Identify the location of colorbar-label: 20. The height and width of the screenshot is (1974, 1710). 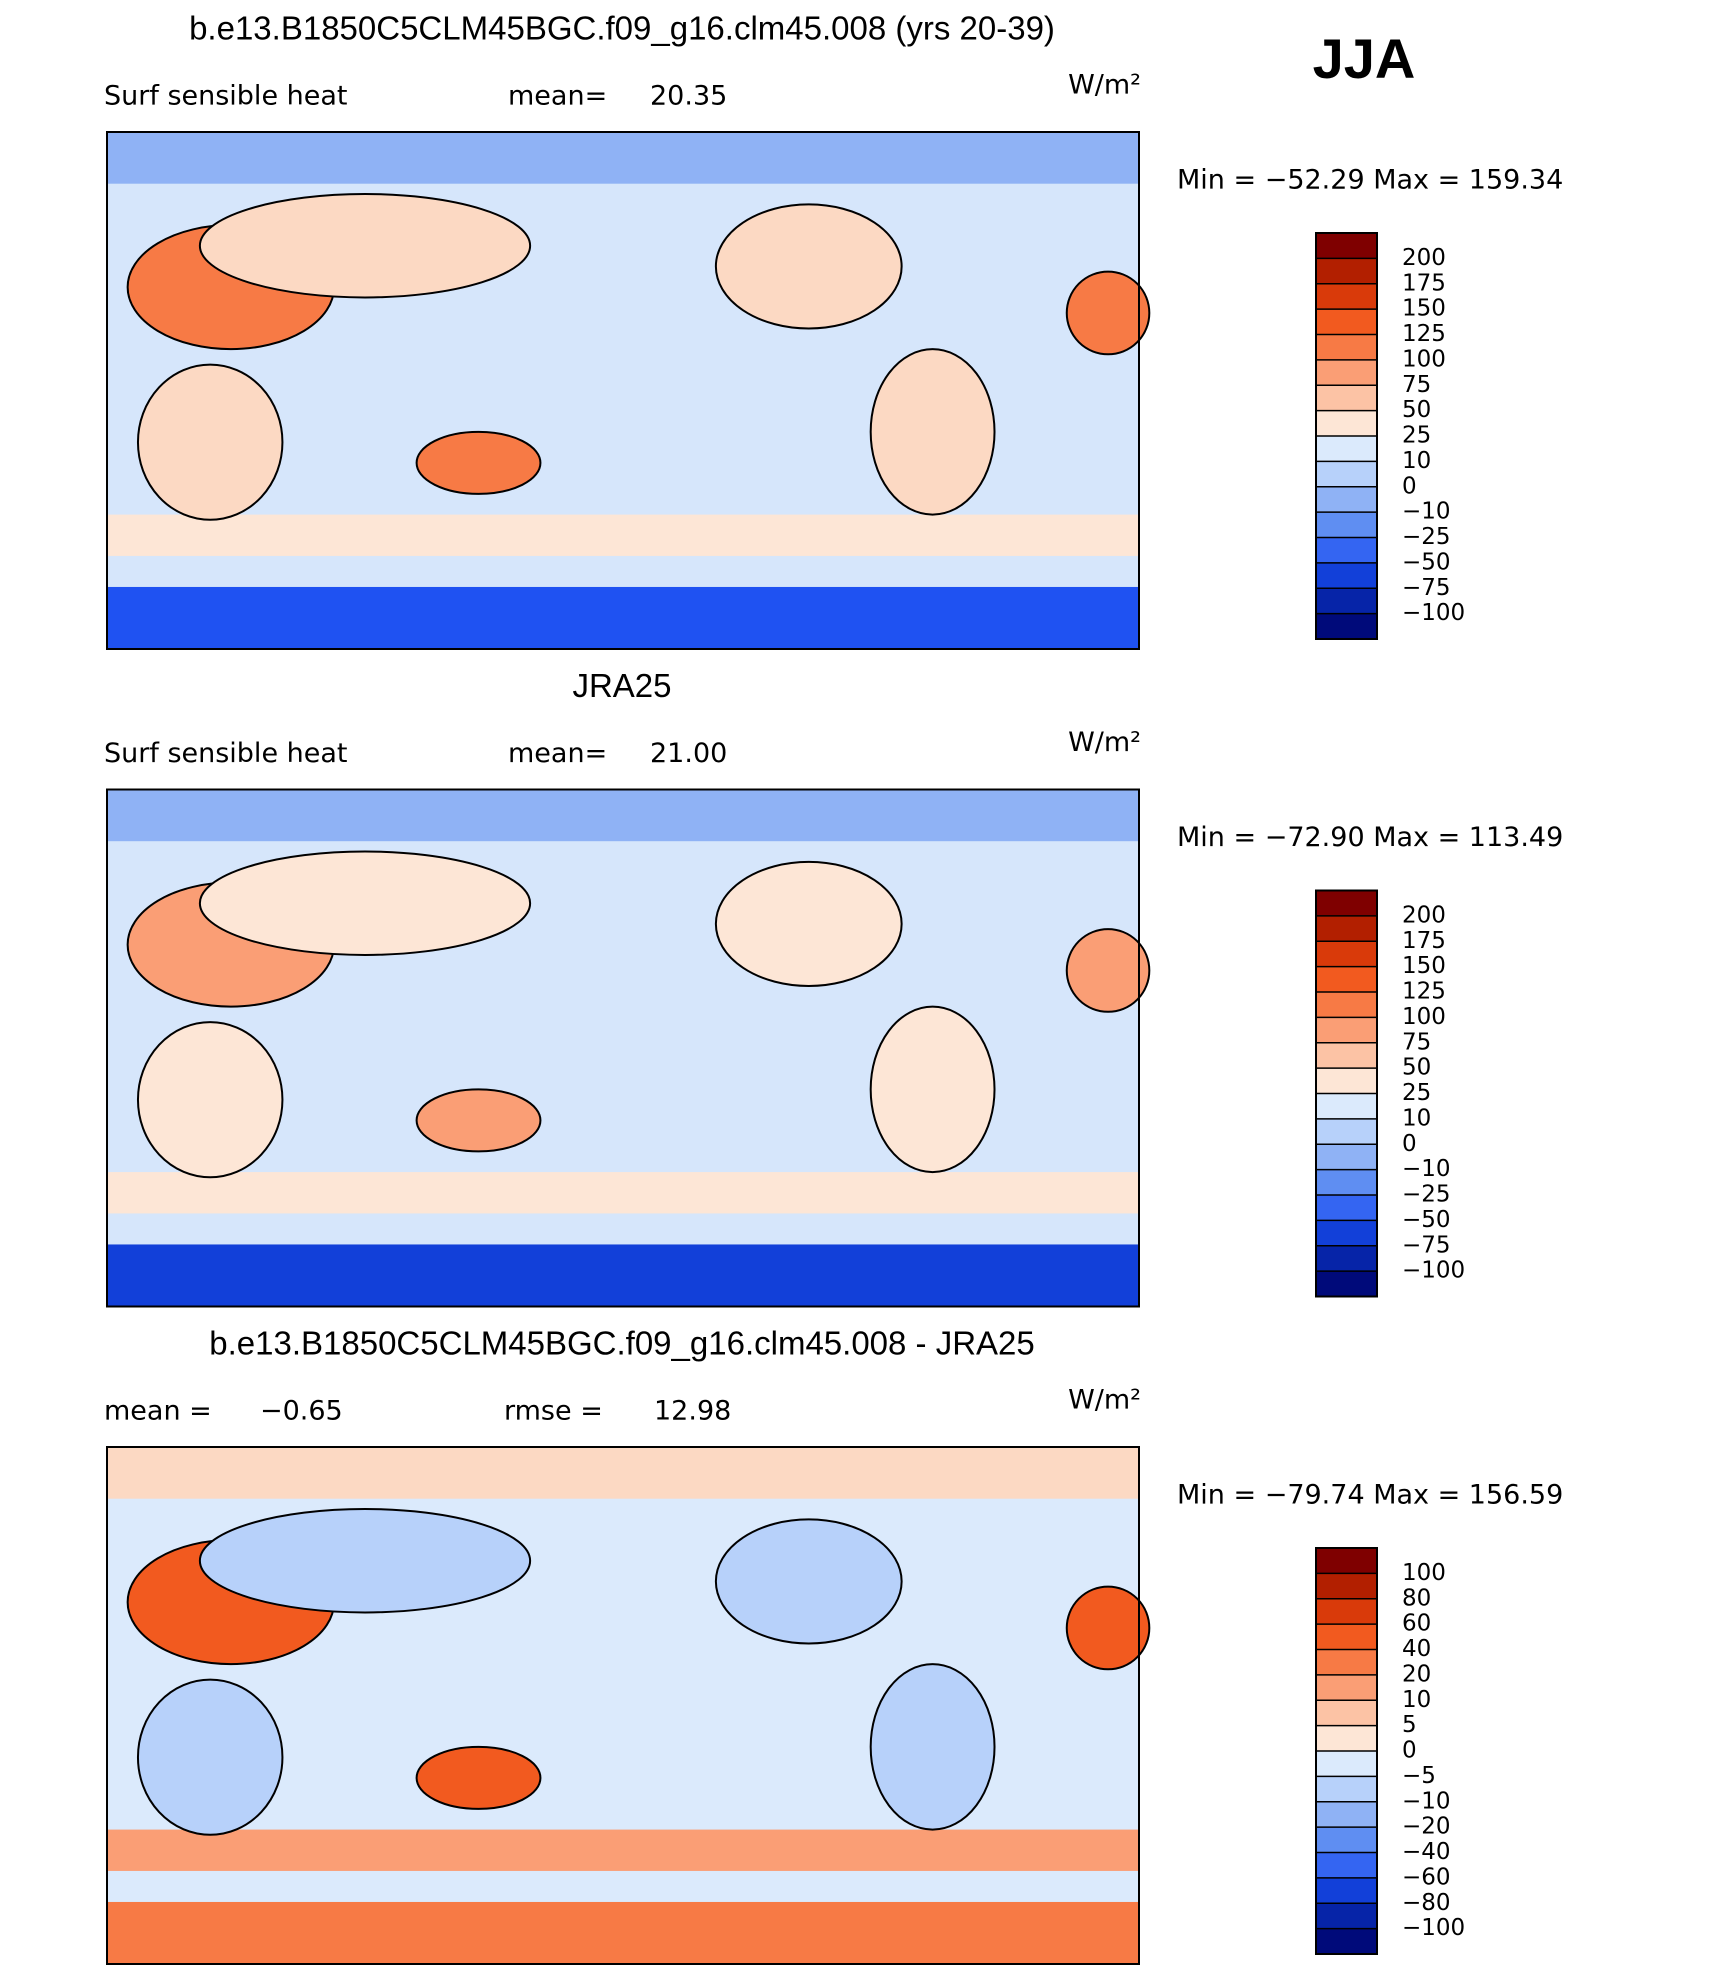
(1416, 1674).